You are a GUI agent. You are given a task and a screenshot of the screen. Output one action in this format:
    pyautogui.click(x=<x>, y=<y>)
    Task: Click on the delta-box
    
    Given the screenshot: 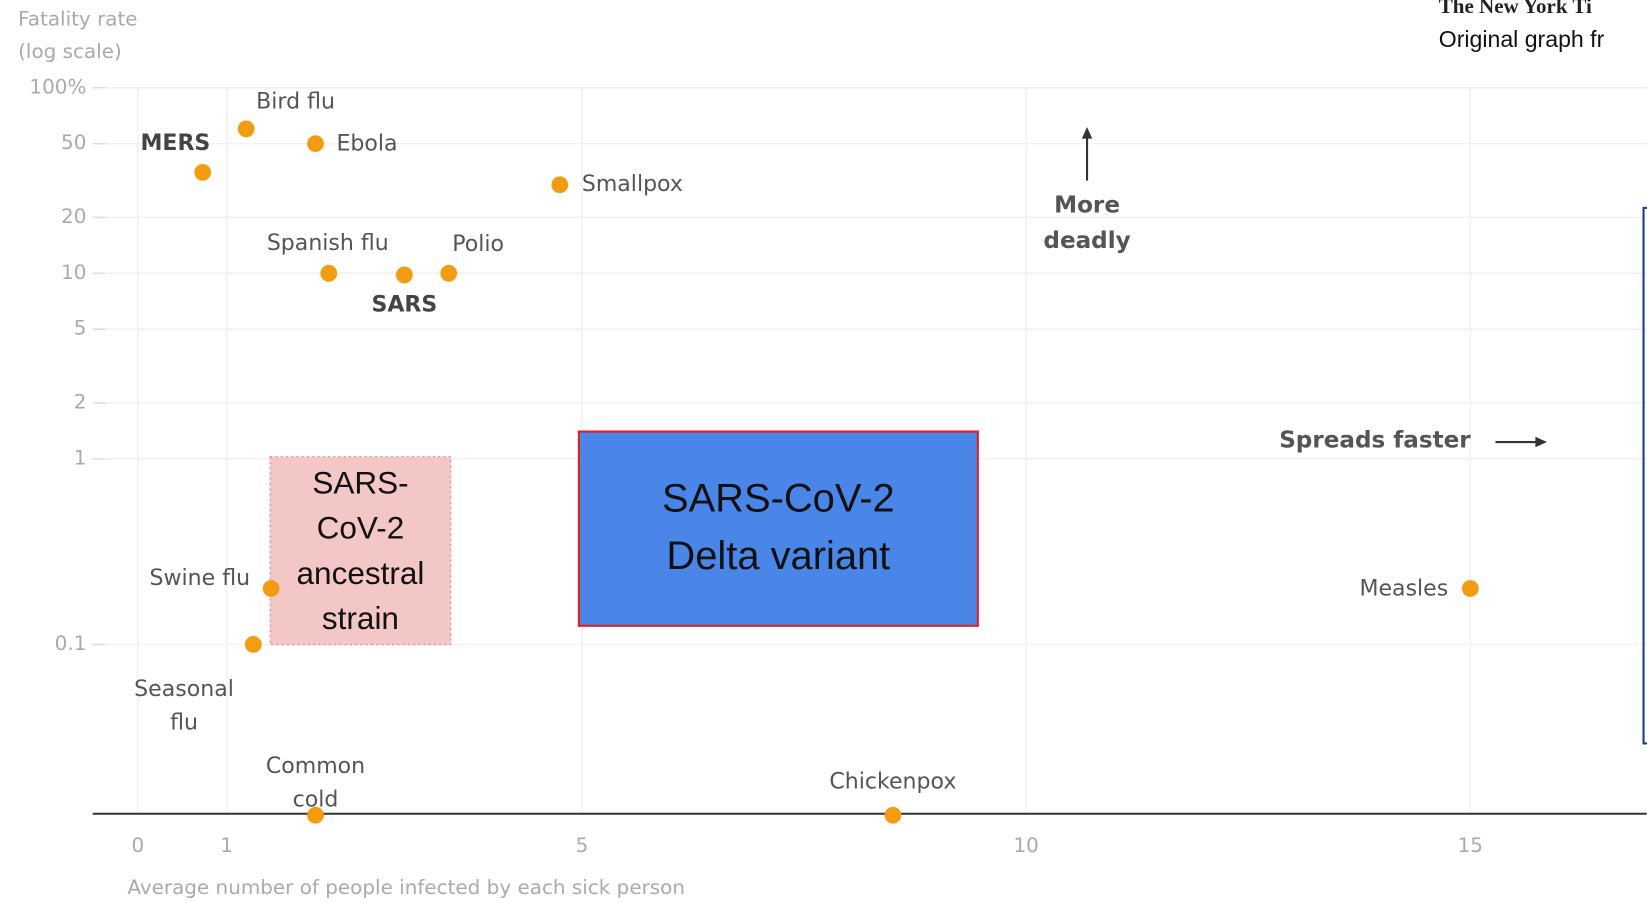 What is the action you would take?
    pyautogui.click(x=778, y=528)
    